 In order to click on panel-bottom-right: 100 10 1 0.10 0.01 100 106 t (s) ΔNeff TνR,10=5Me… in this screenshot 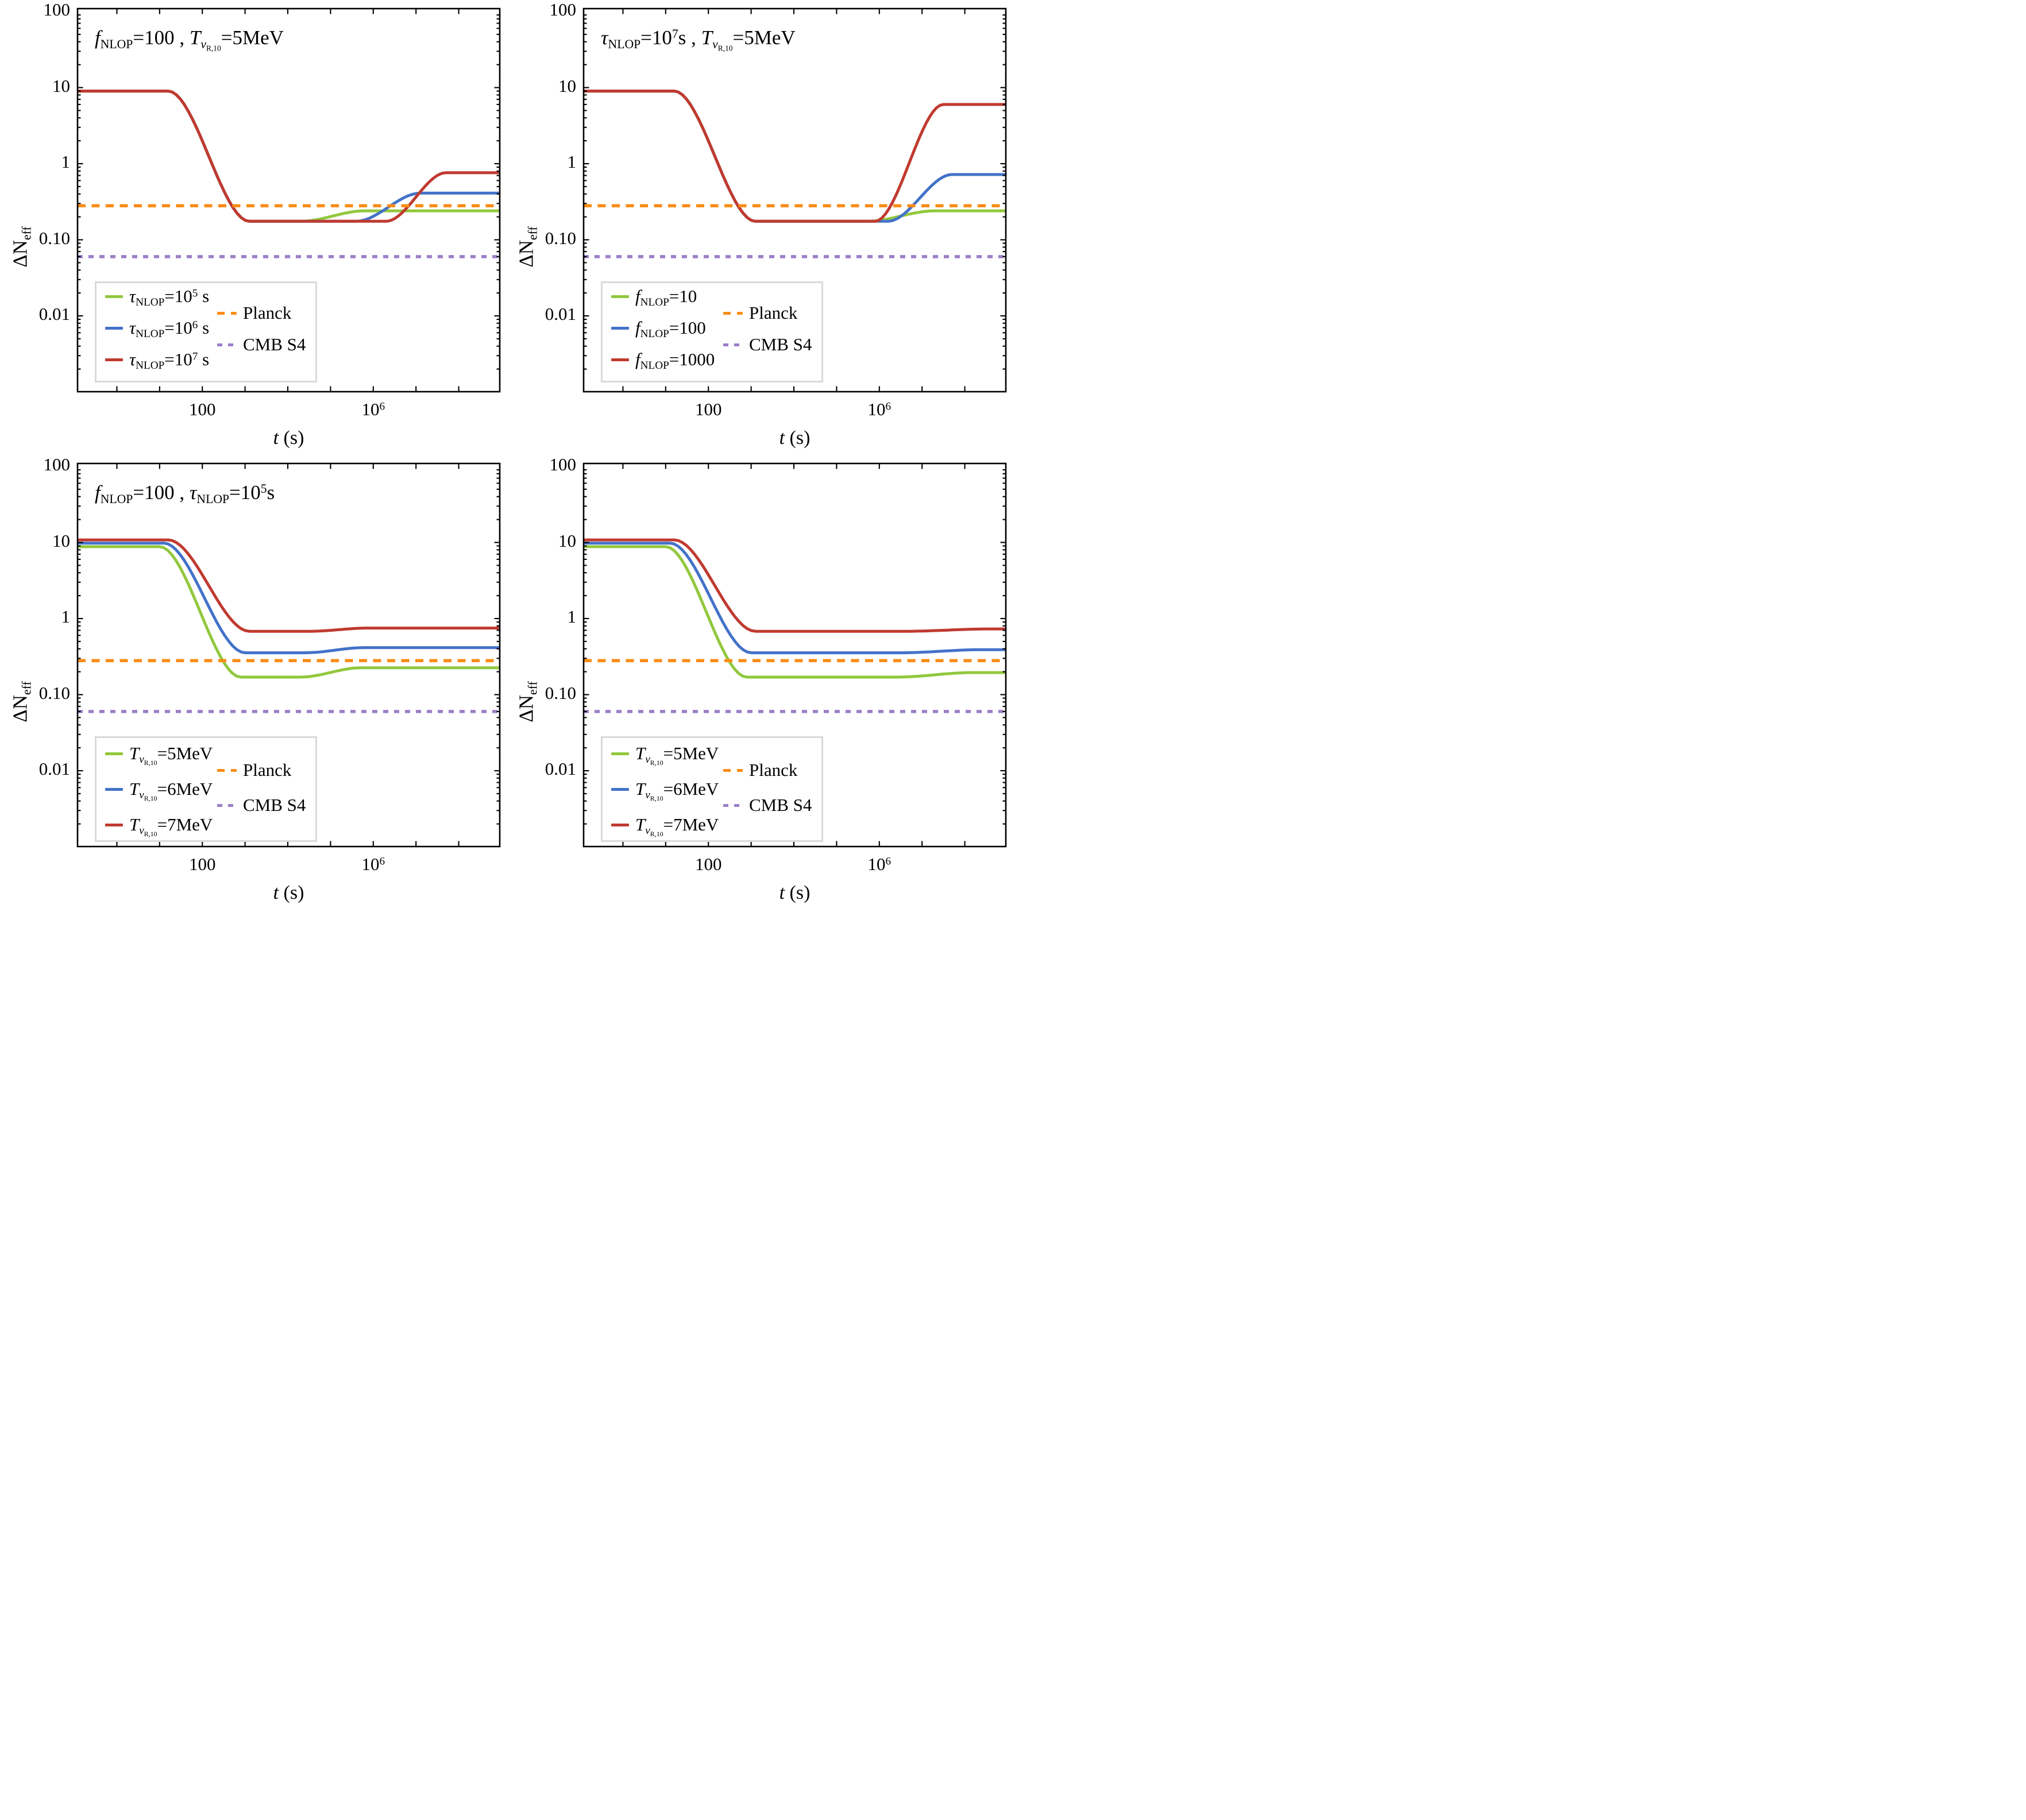, I will do `click(759, 682)`.